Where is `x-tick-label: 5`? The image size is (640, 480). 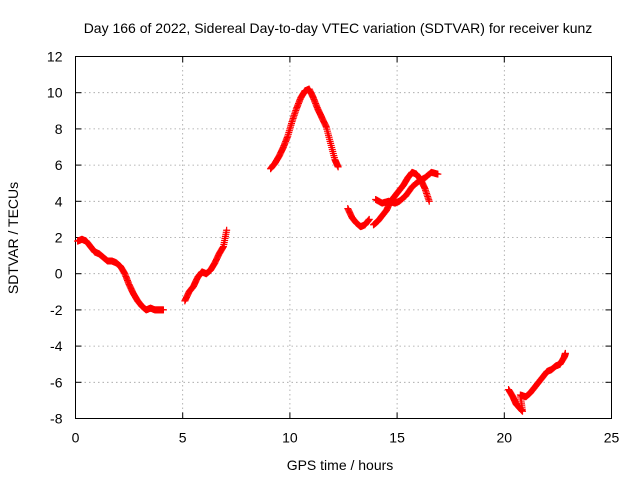 x-tick-label: 5 is located at coordinates (183, 438).